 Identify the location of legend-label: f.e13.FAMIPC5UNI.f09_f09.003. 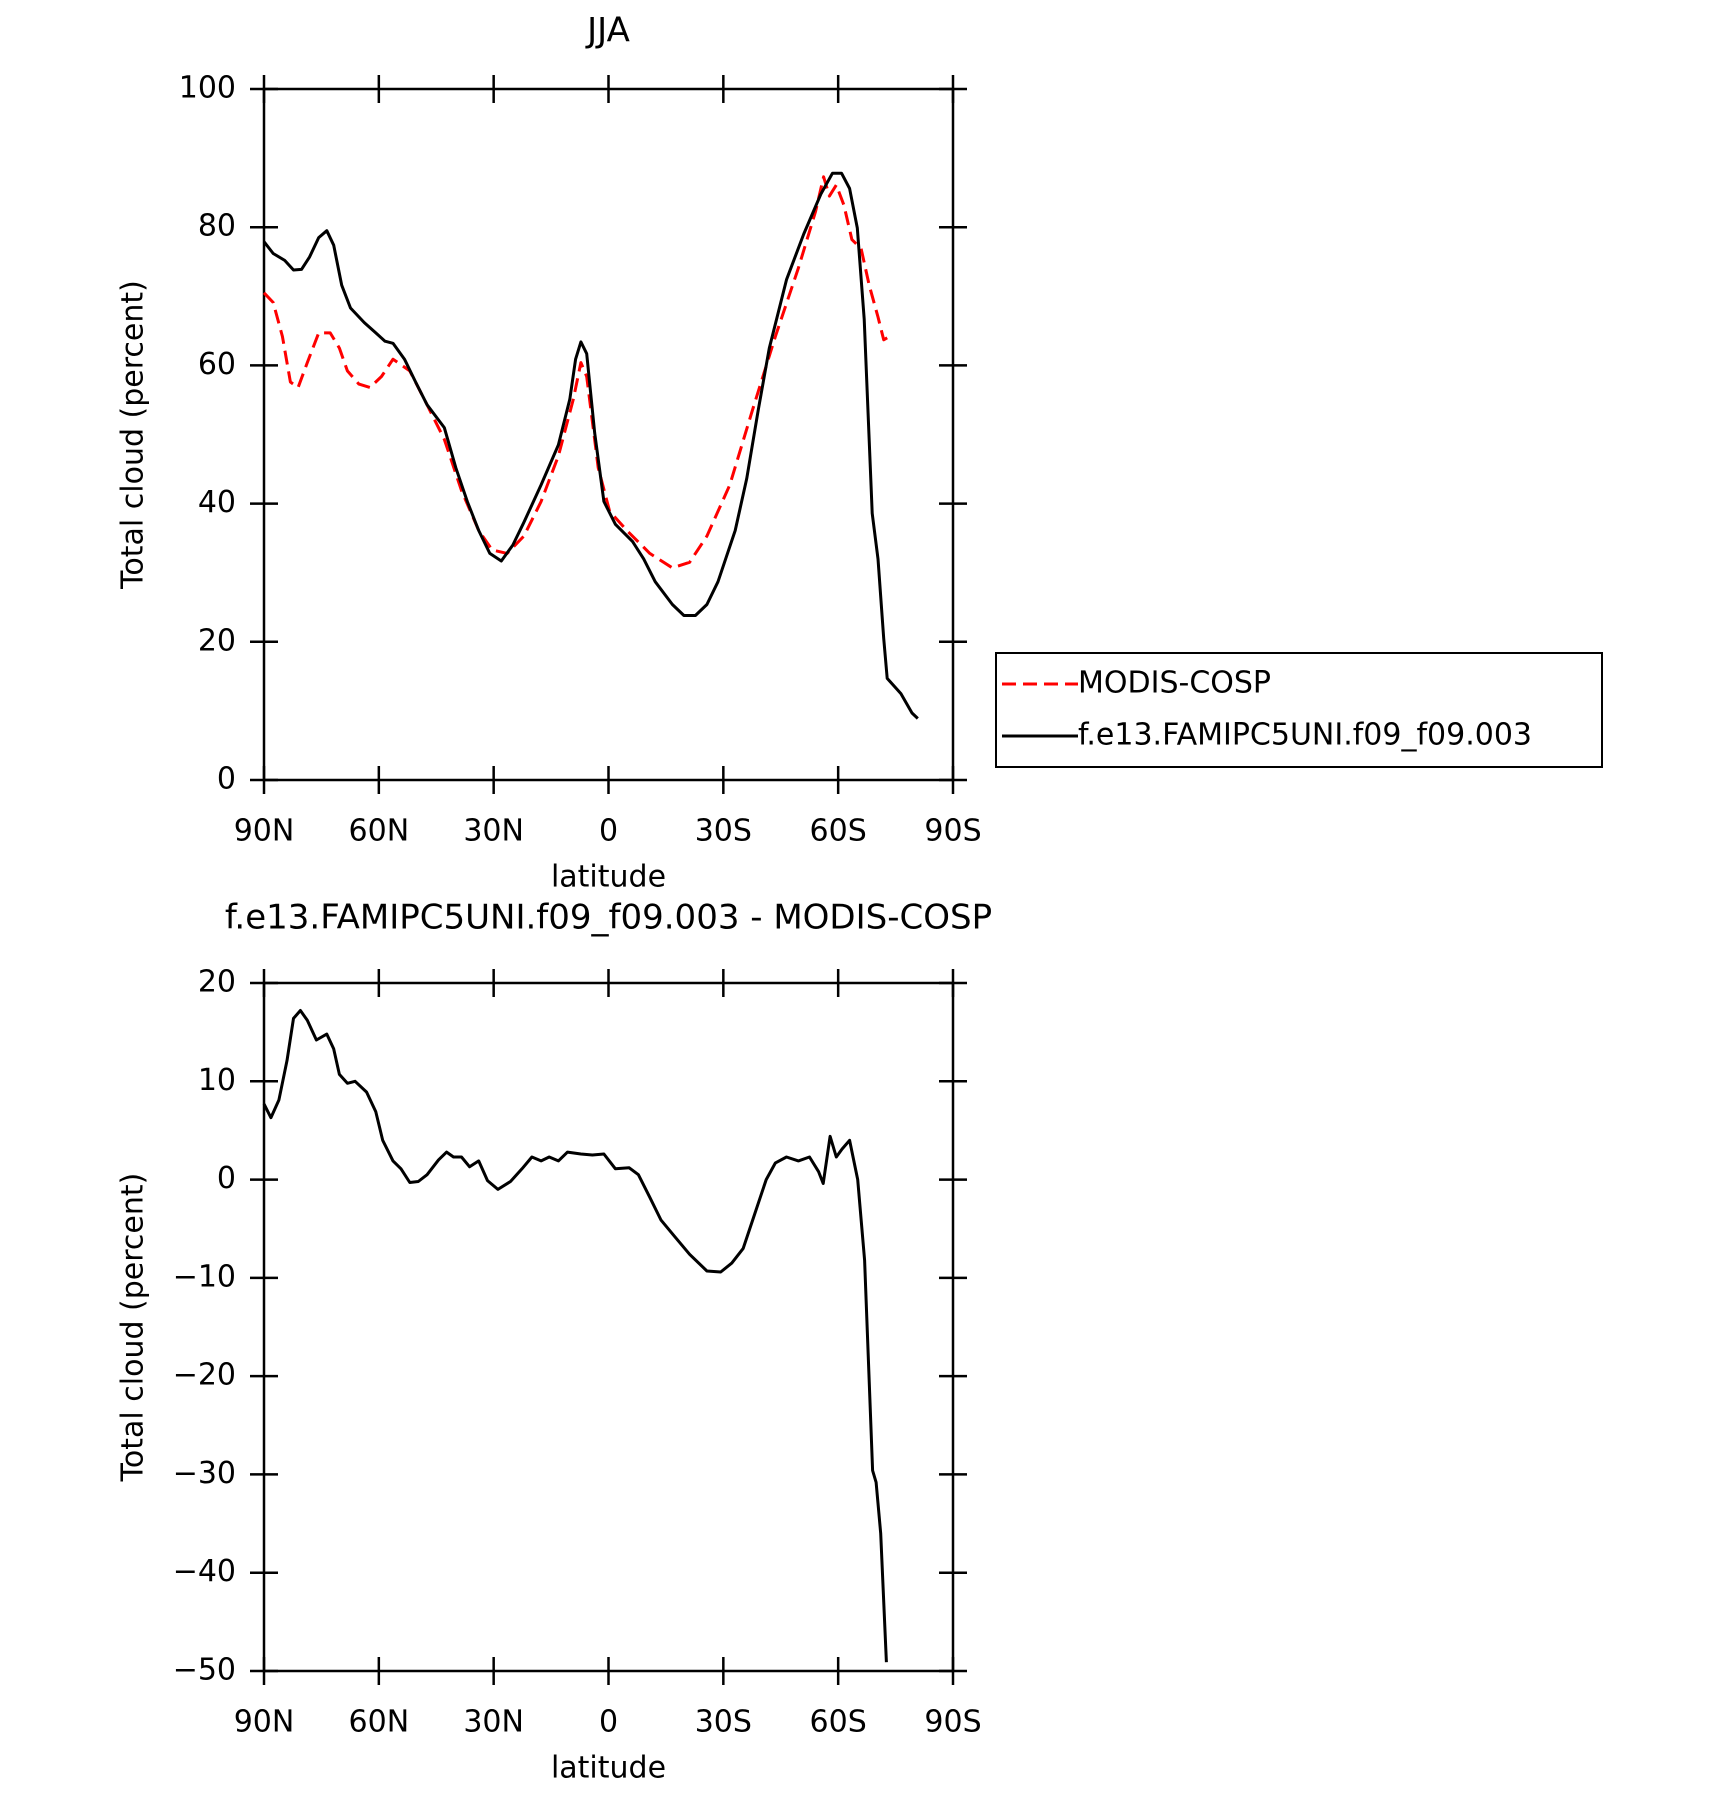
(1305, 735).